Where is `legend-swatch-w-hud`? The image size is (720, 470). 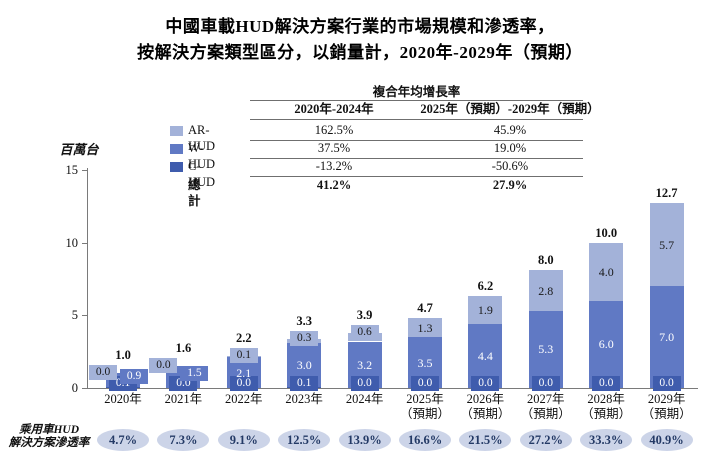 legend-swatch-w-hud is located at coordinates (176, 149).